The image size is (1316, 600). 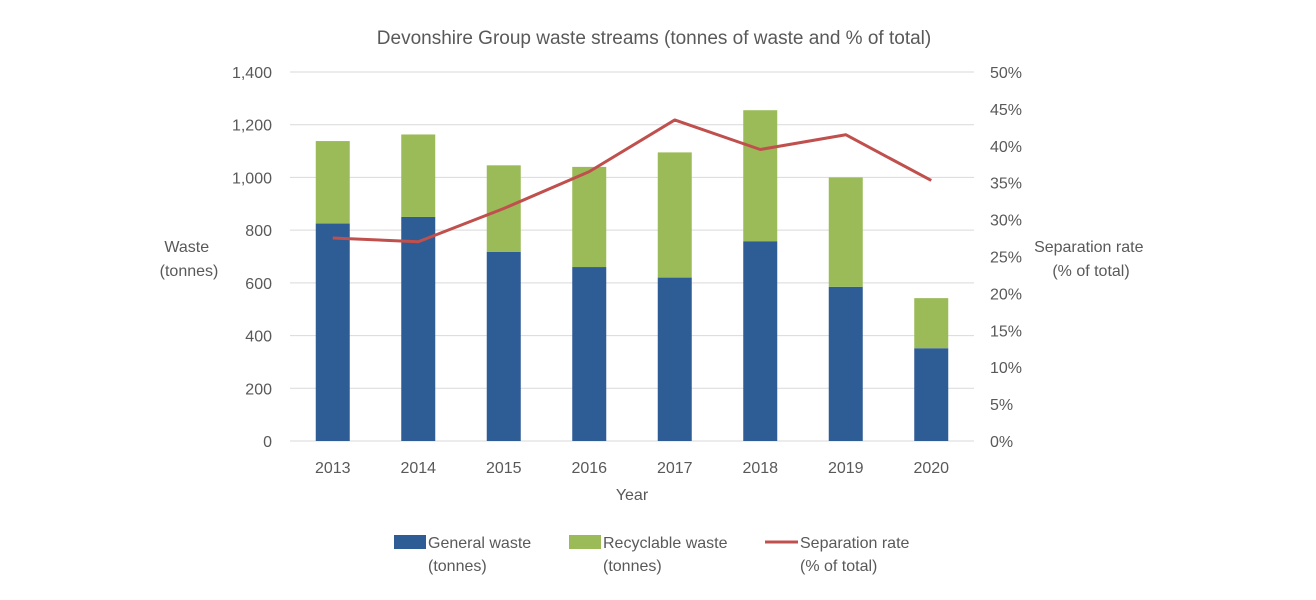 What do you see at coordinates (504, 468) in the screenshot?
I see `x-axis-tick-label: 2015` at bounding box center [504, 468].